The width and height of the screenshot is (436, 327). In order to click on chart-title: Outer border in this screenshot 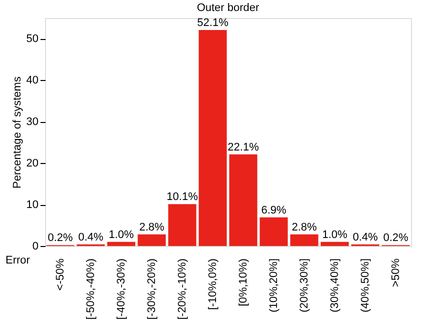, I will do `click(228, 8)`.